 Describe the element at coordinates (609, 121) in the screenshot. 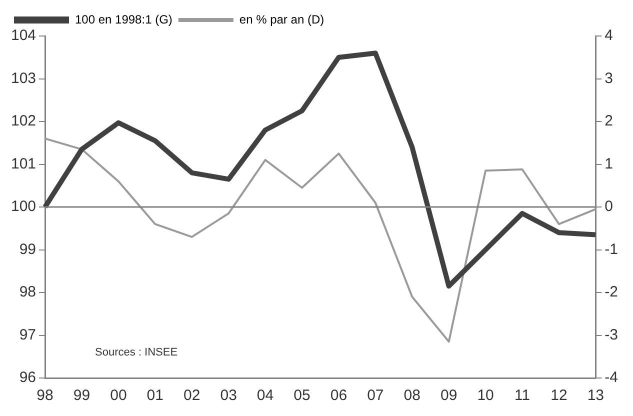

I see `y2-tick-label: 2` at that location.